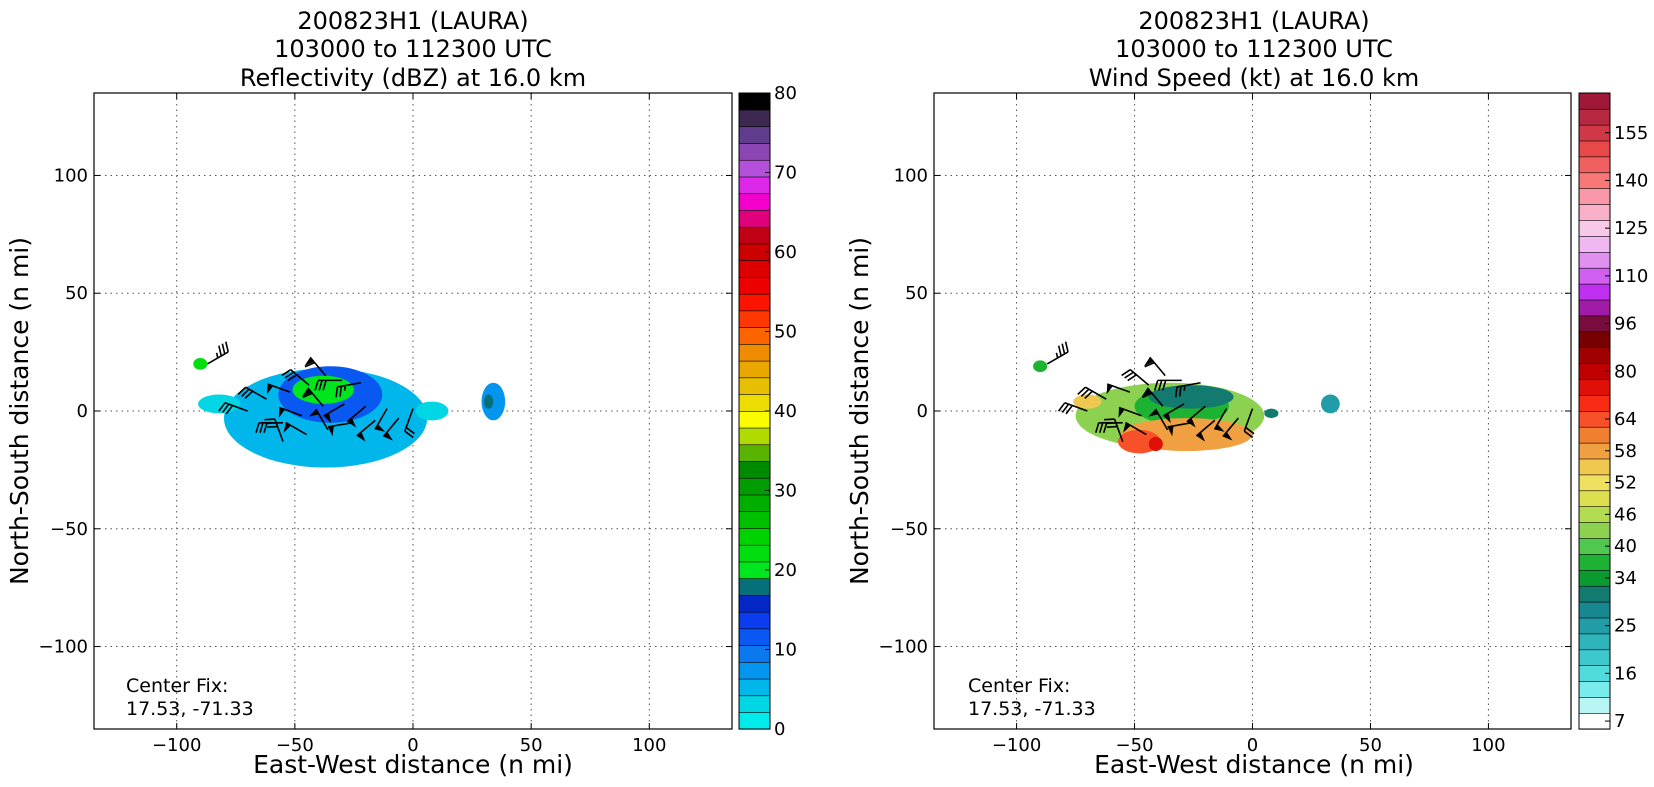 This screenshot has height=787, width=1654. I want to click on x-tick-label: −50, so click(1135, 745).